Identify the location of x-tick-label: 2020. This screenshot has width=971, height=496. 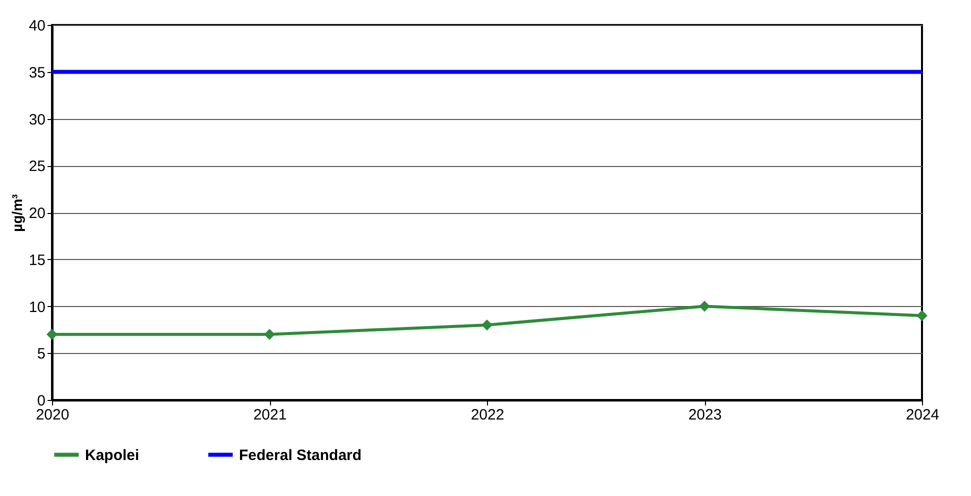
(53, 415).